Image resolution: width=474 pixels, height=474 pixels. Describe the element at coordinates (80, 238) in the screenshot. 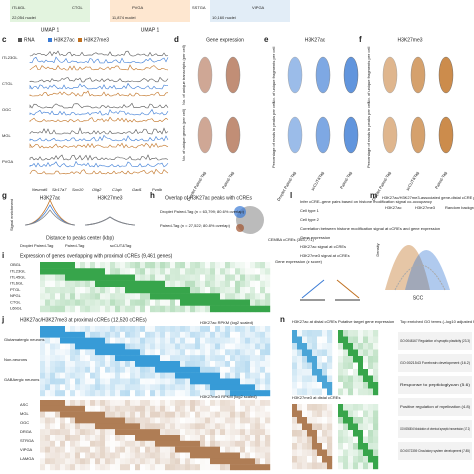

I see `label: Distance to peaks center (kbp)` at that location.